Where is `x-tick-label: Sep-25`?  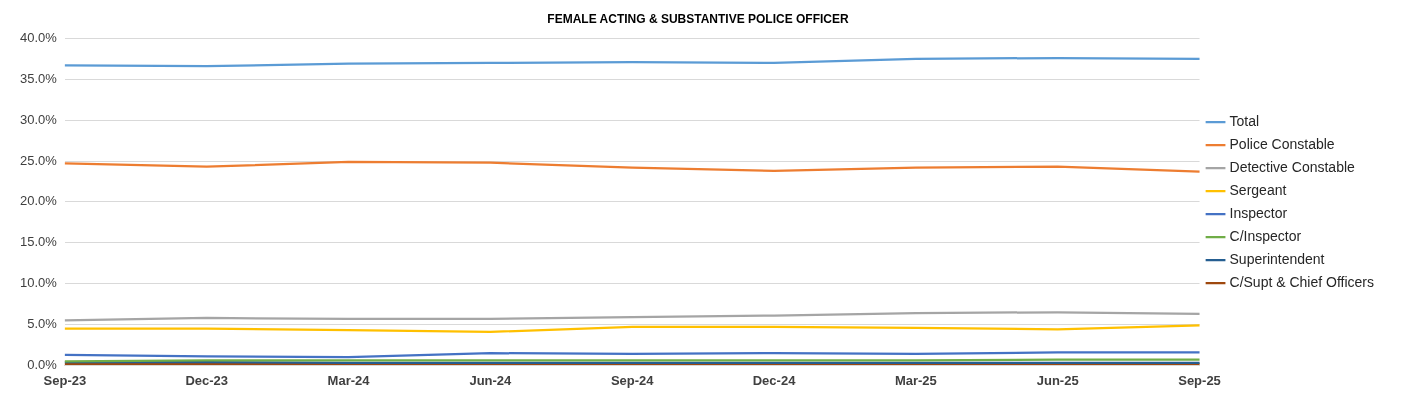 x-tick-label: Sep-25 is located at coordinates (1199, 380).